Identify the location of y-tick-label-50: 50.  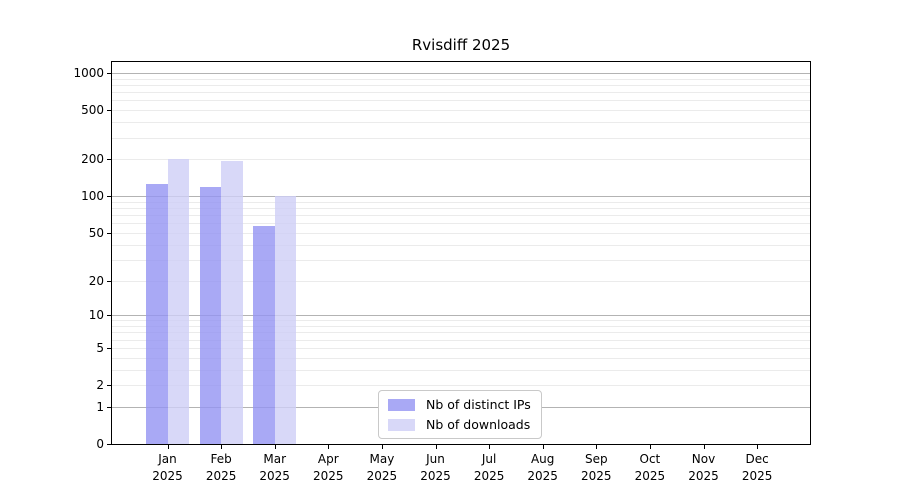
(96, 232).